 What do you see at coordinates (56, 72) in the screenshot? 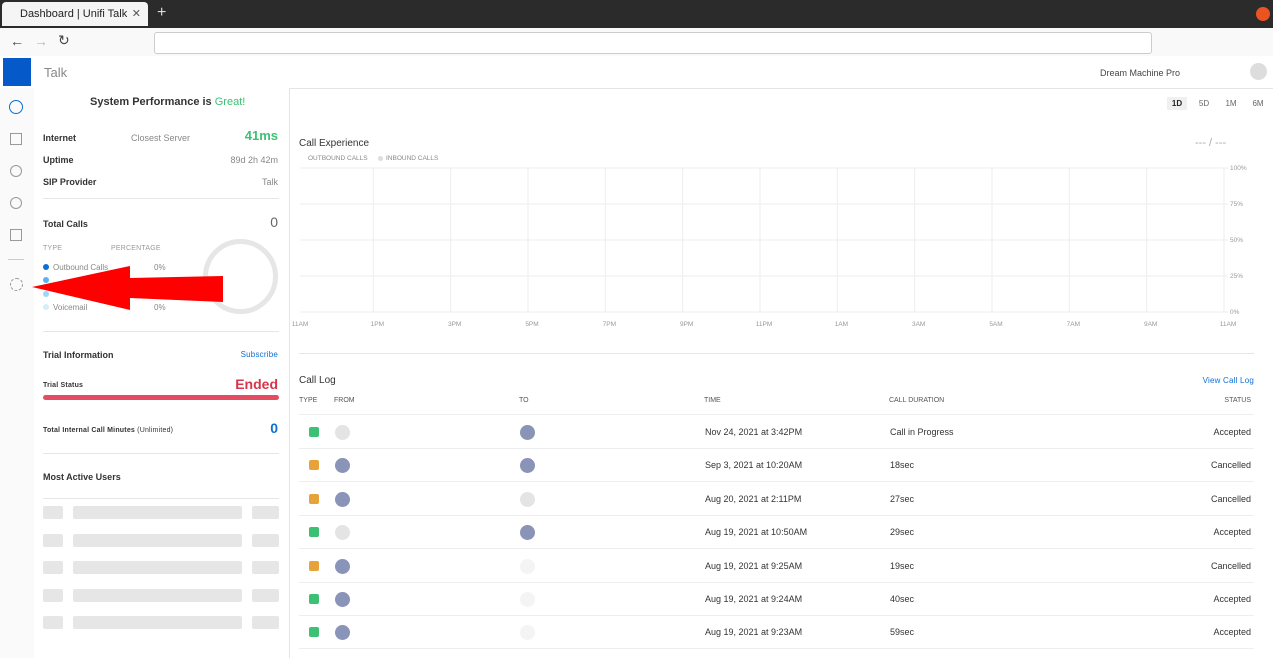
I see `app-name: Talk` at bounding box center [56, 72].